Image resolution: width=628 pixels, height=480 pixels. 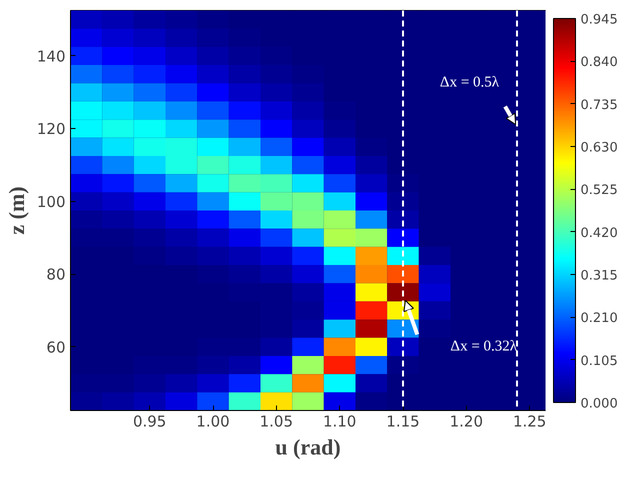 I want to click on color-bar-label: 0.945, so click(x=599, y=20).